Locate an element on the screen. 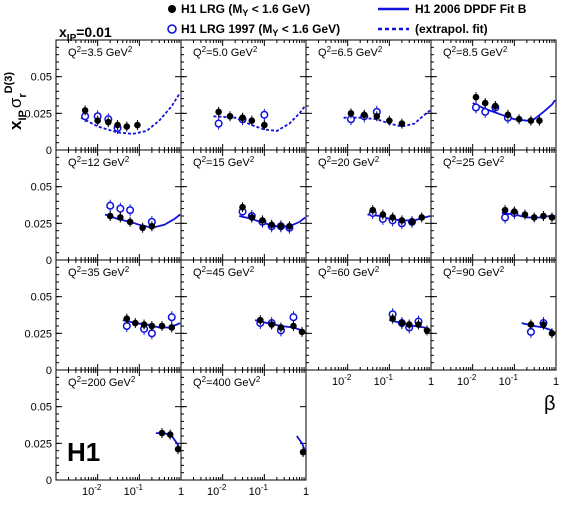  panel-label: Q2=90 GeV2 is located at coordinates (474, 272).